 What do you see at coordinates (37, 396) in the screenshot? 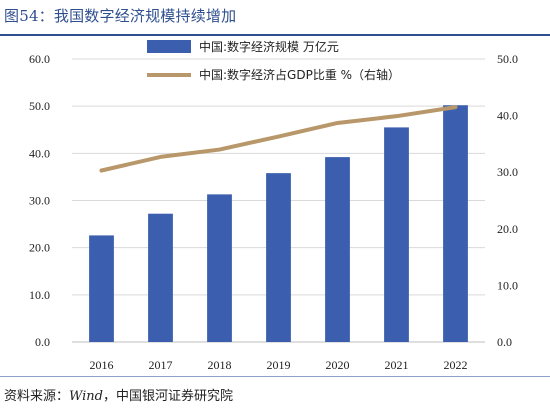
I see `source-label: 资料来源：` at bounding box center [37, 396].